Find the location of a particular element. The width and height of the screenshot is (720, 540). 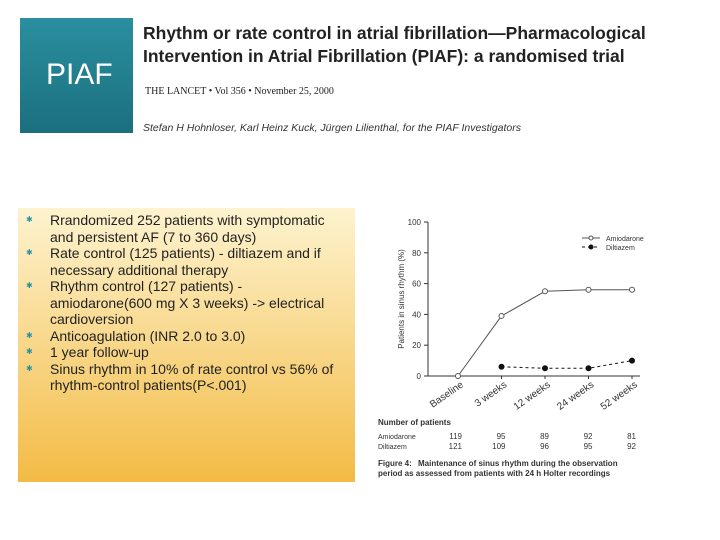

table-row-label: Amiodarone is located at coordinates (397, 437).